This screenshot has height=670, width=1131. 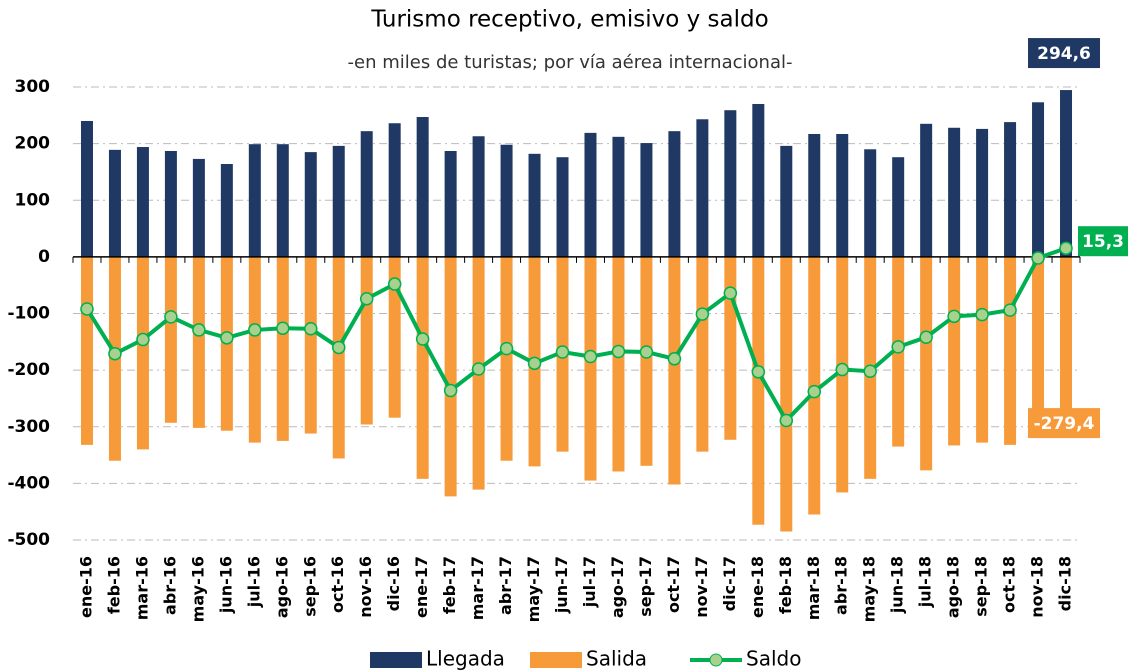 I want to click on y-tick-label: 200, so click(x=33, y=144).